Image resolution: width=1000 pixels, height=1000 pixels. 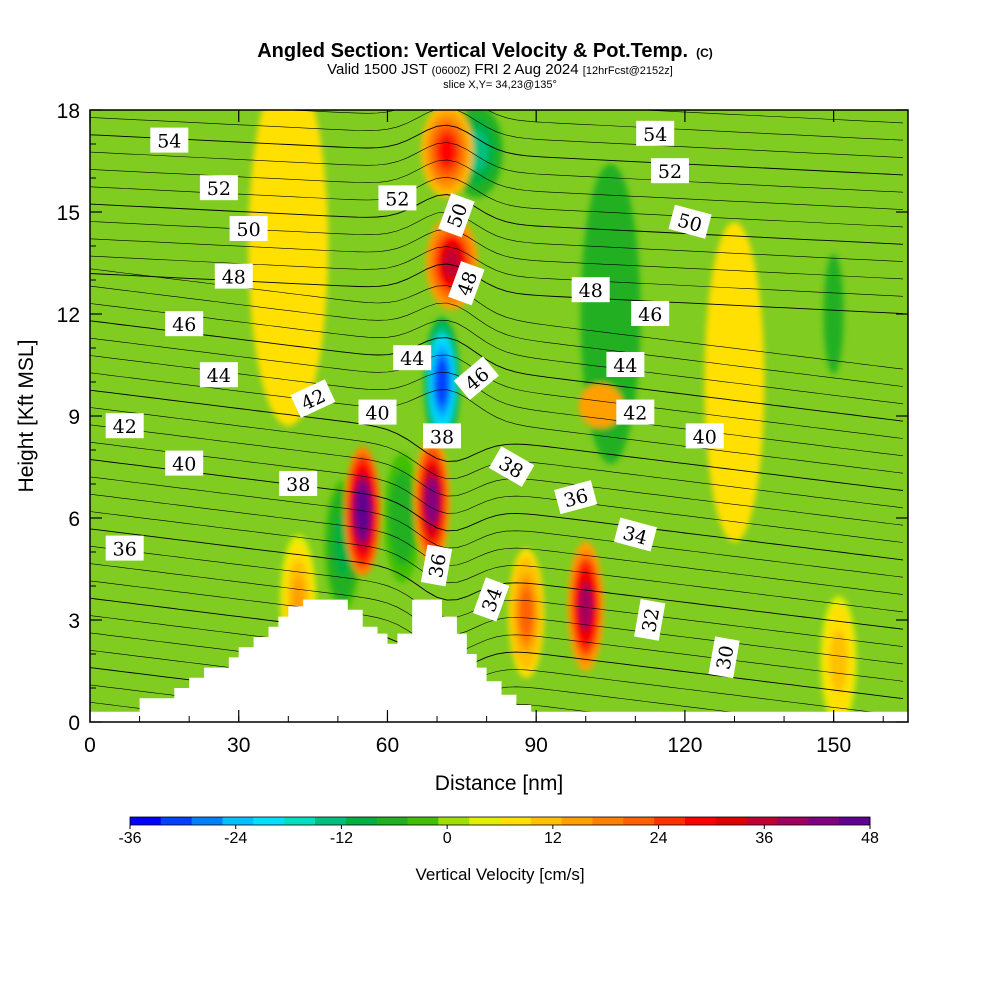 I want to click on contour-label: 54, so click(x=655, y=133).